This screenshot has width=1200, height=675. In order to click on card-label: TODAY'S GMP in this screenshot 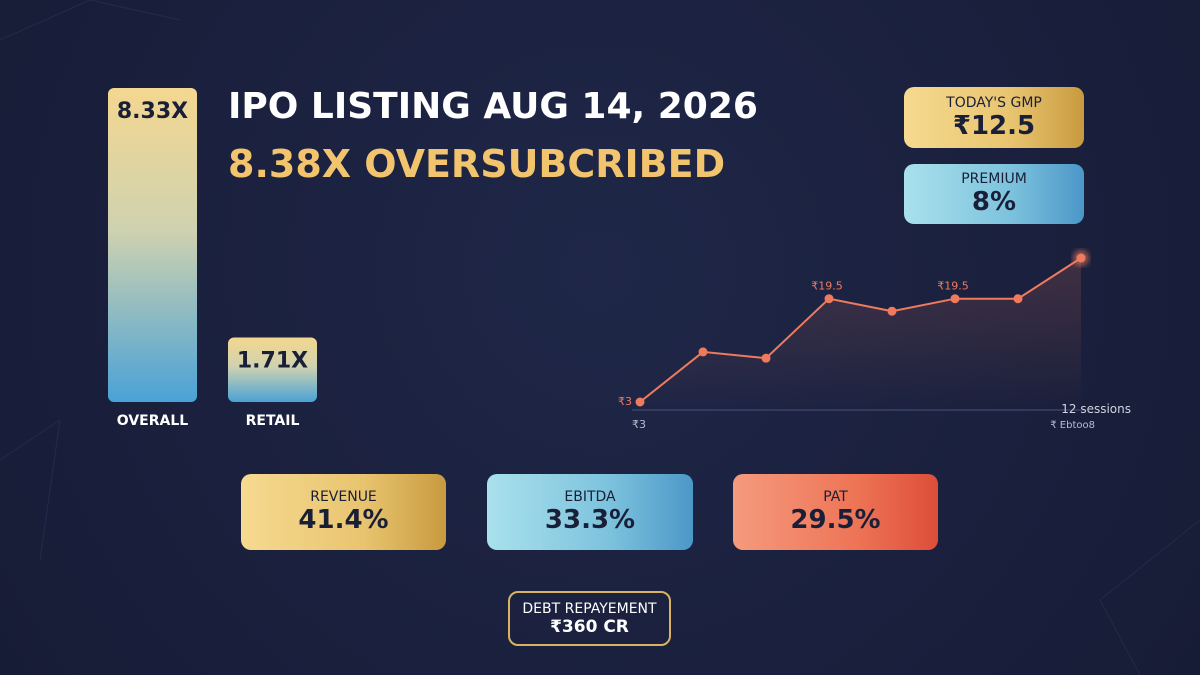, I will do `click(994, 102)`.